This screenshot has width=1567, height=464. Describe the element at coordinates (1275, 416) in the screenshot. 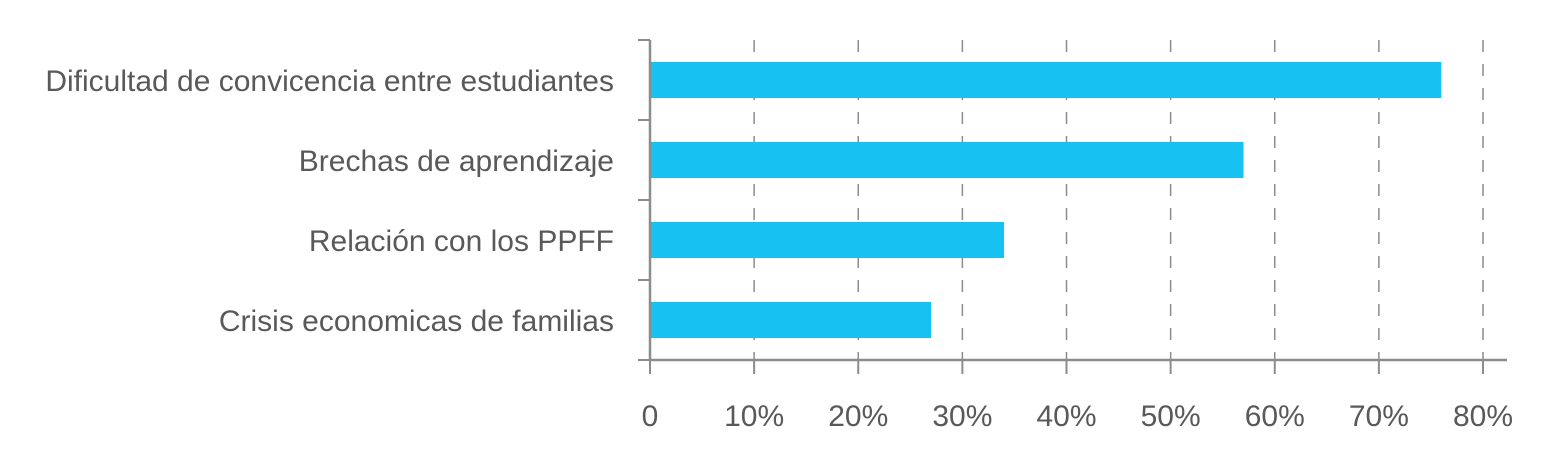

I see `x-tick-label: 60%` at that location.